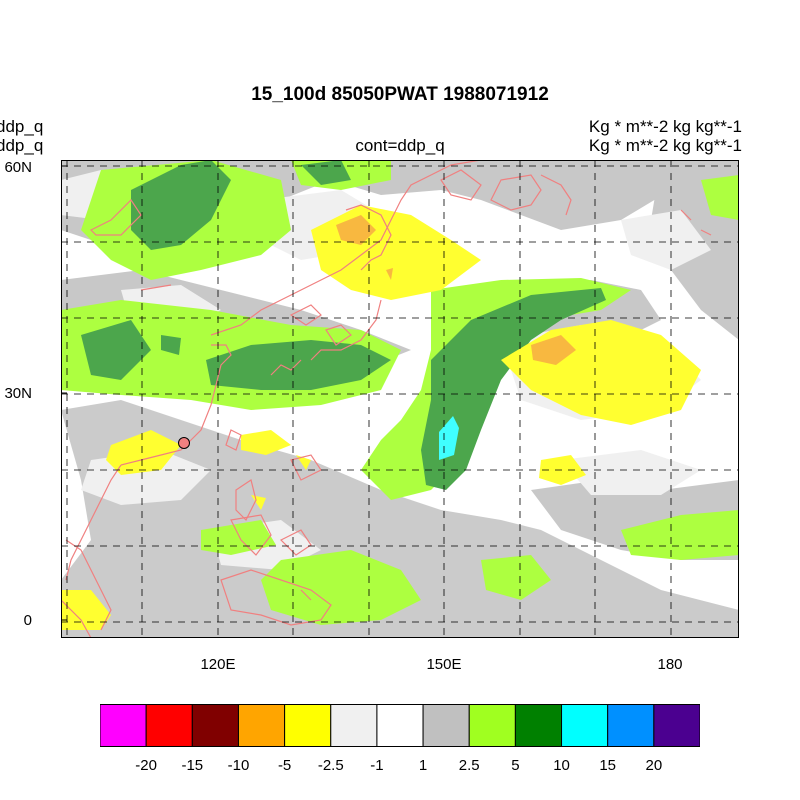 The width and height of the screenshot is (800, 800). I want to click on colorbar-label: 2.5, so click(469, 765).